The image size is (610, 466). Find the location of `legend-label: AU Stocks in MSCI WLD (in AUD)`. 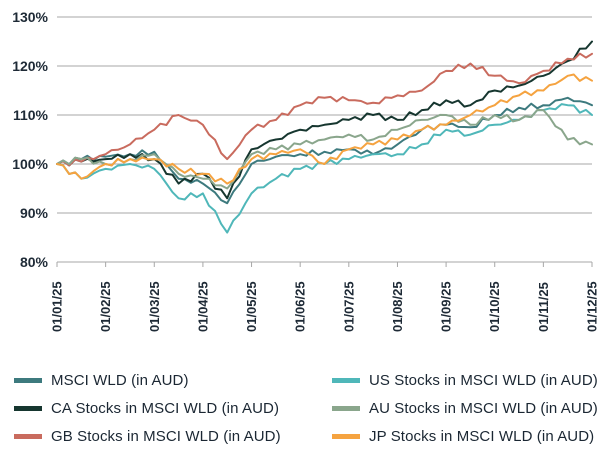

legend-label: AU Stocks in MSCI WLD (in AUD) is located at coordinates (483, 408).